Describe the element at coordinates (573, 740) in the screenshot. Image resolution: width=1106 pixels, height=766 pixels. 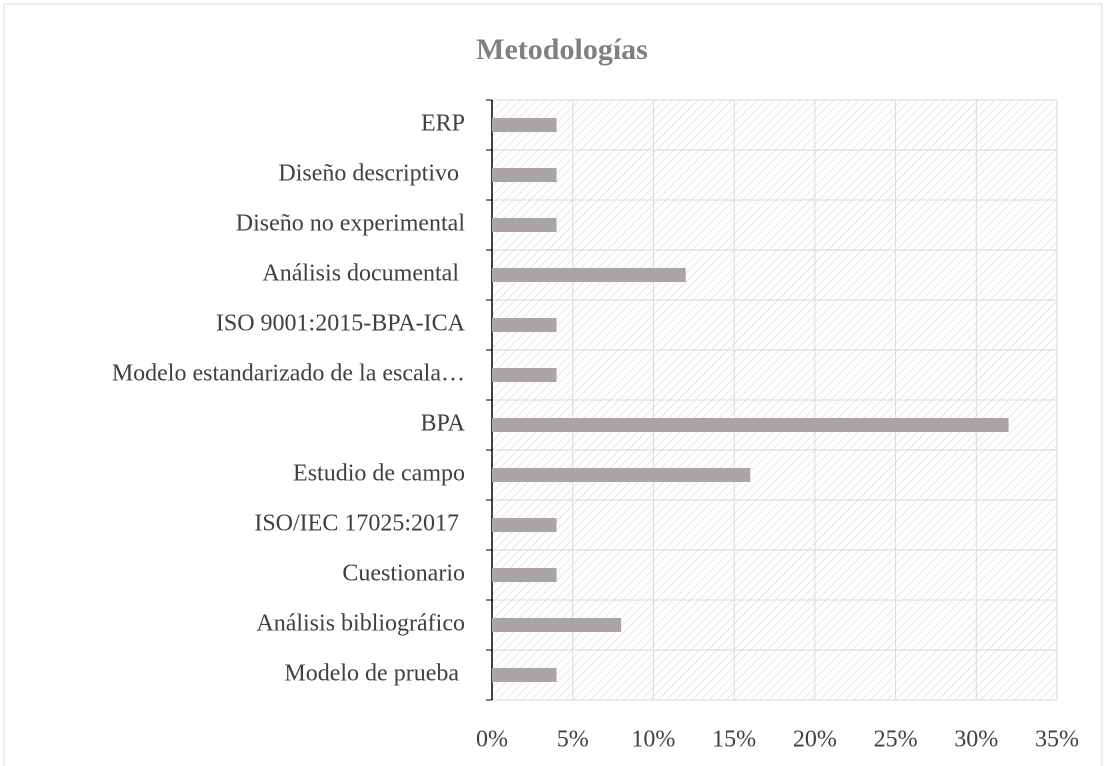
I see `x-tick-label: 5%` at that location.